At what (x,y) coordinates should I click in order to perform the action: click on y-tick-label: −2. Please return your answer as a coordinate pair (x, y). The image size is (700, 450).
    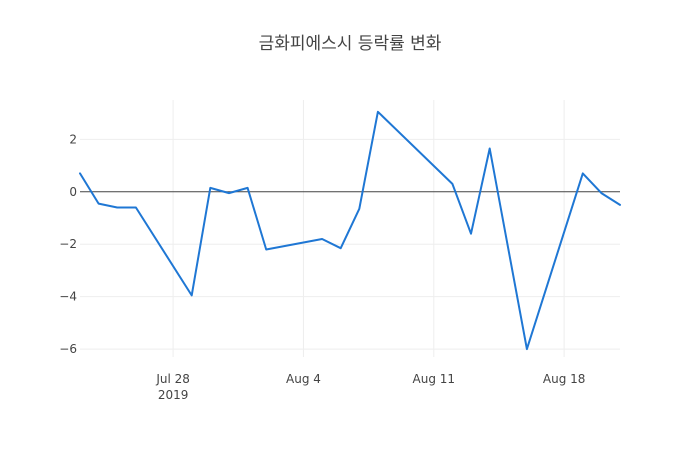
    Looking at the image, I should click on (68, 244).